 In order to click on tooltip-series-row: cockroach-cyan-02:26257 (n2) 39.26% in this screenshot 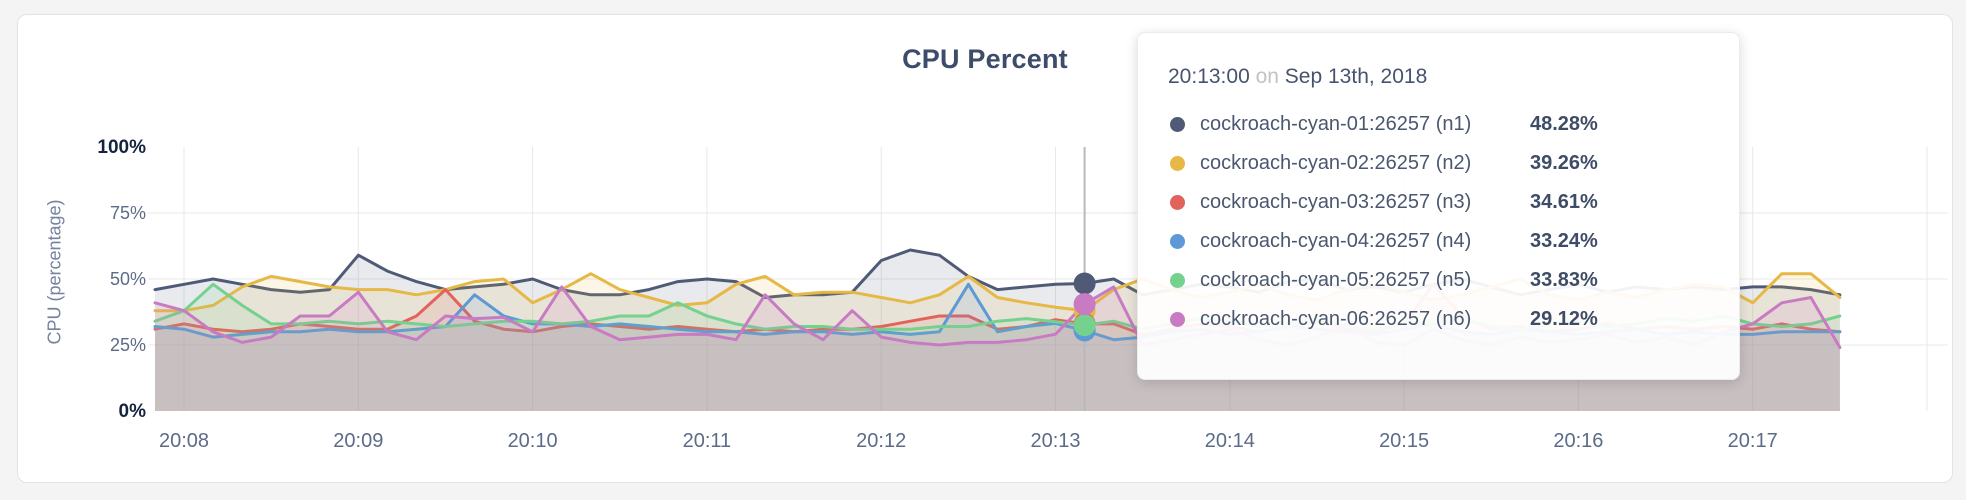, I will do `click(1438, 163)`.